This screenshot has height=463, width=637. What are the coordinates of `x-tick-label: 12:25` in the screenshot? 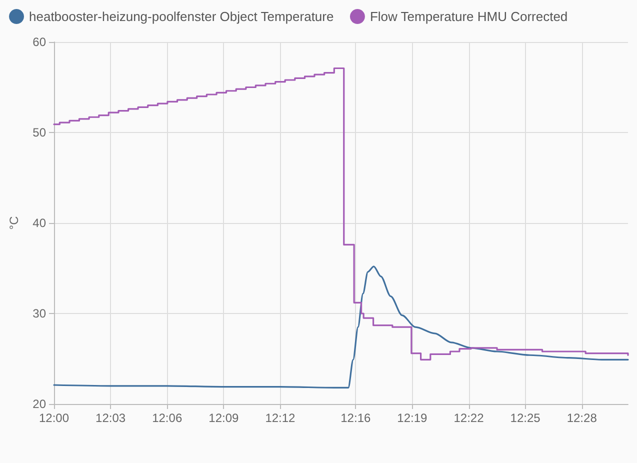 It's located at (525, 418).